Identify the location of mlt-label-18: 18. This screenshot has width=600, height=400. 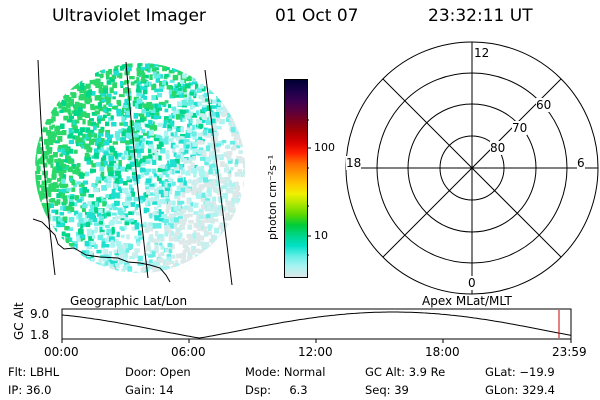
(354, 163).